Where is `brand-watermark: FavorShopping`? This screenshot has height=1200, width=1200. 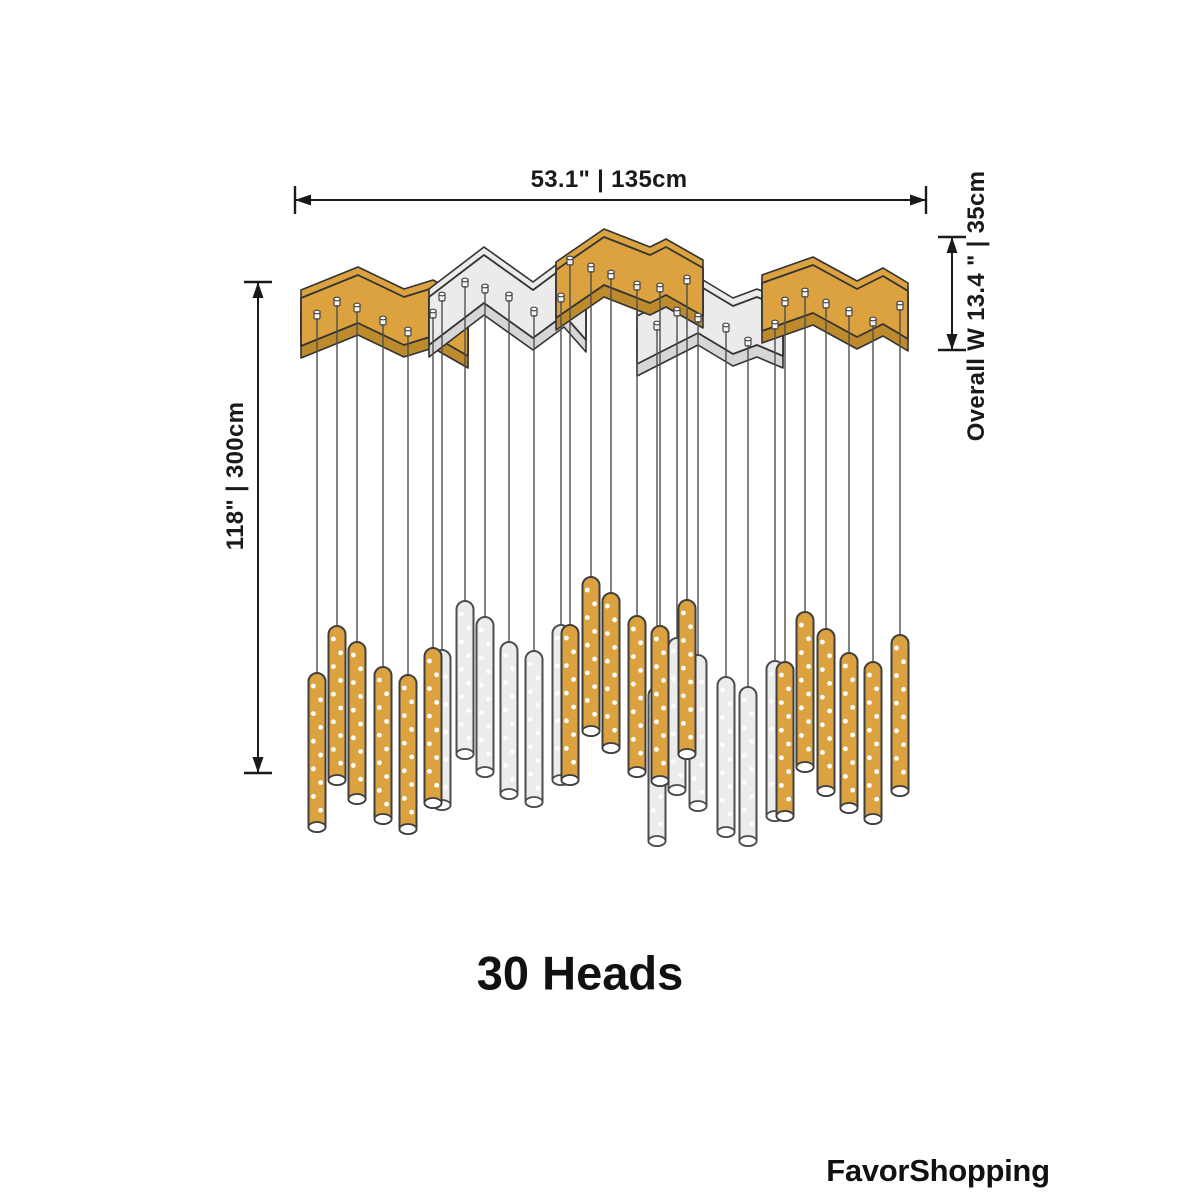 brand-watermark: FavorShopping is located at coordinates (938, 1170).